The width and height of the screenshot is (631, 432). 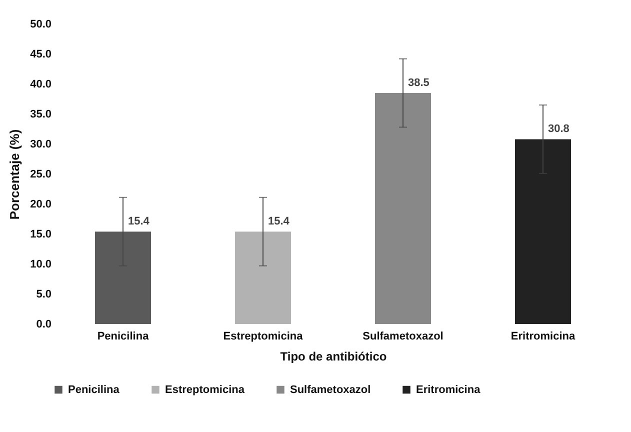 What do you see at coordinates (419, 83) in the screenshot?
I see `data-label: 38.5` at bounding box center [419, 83].